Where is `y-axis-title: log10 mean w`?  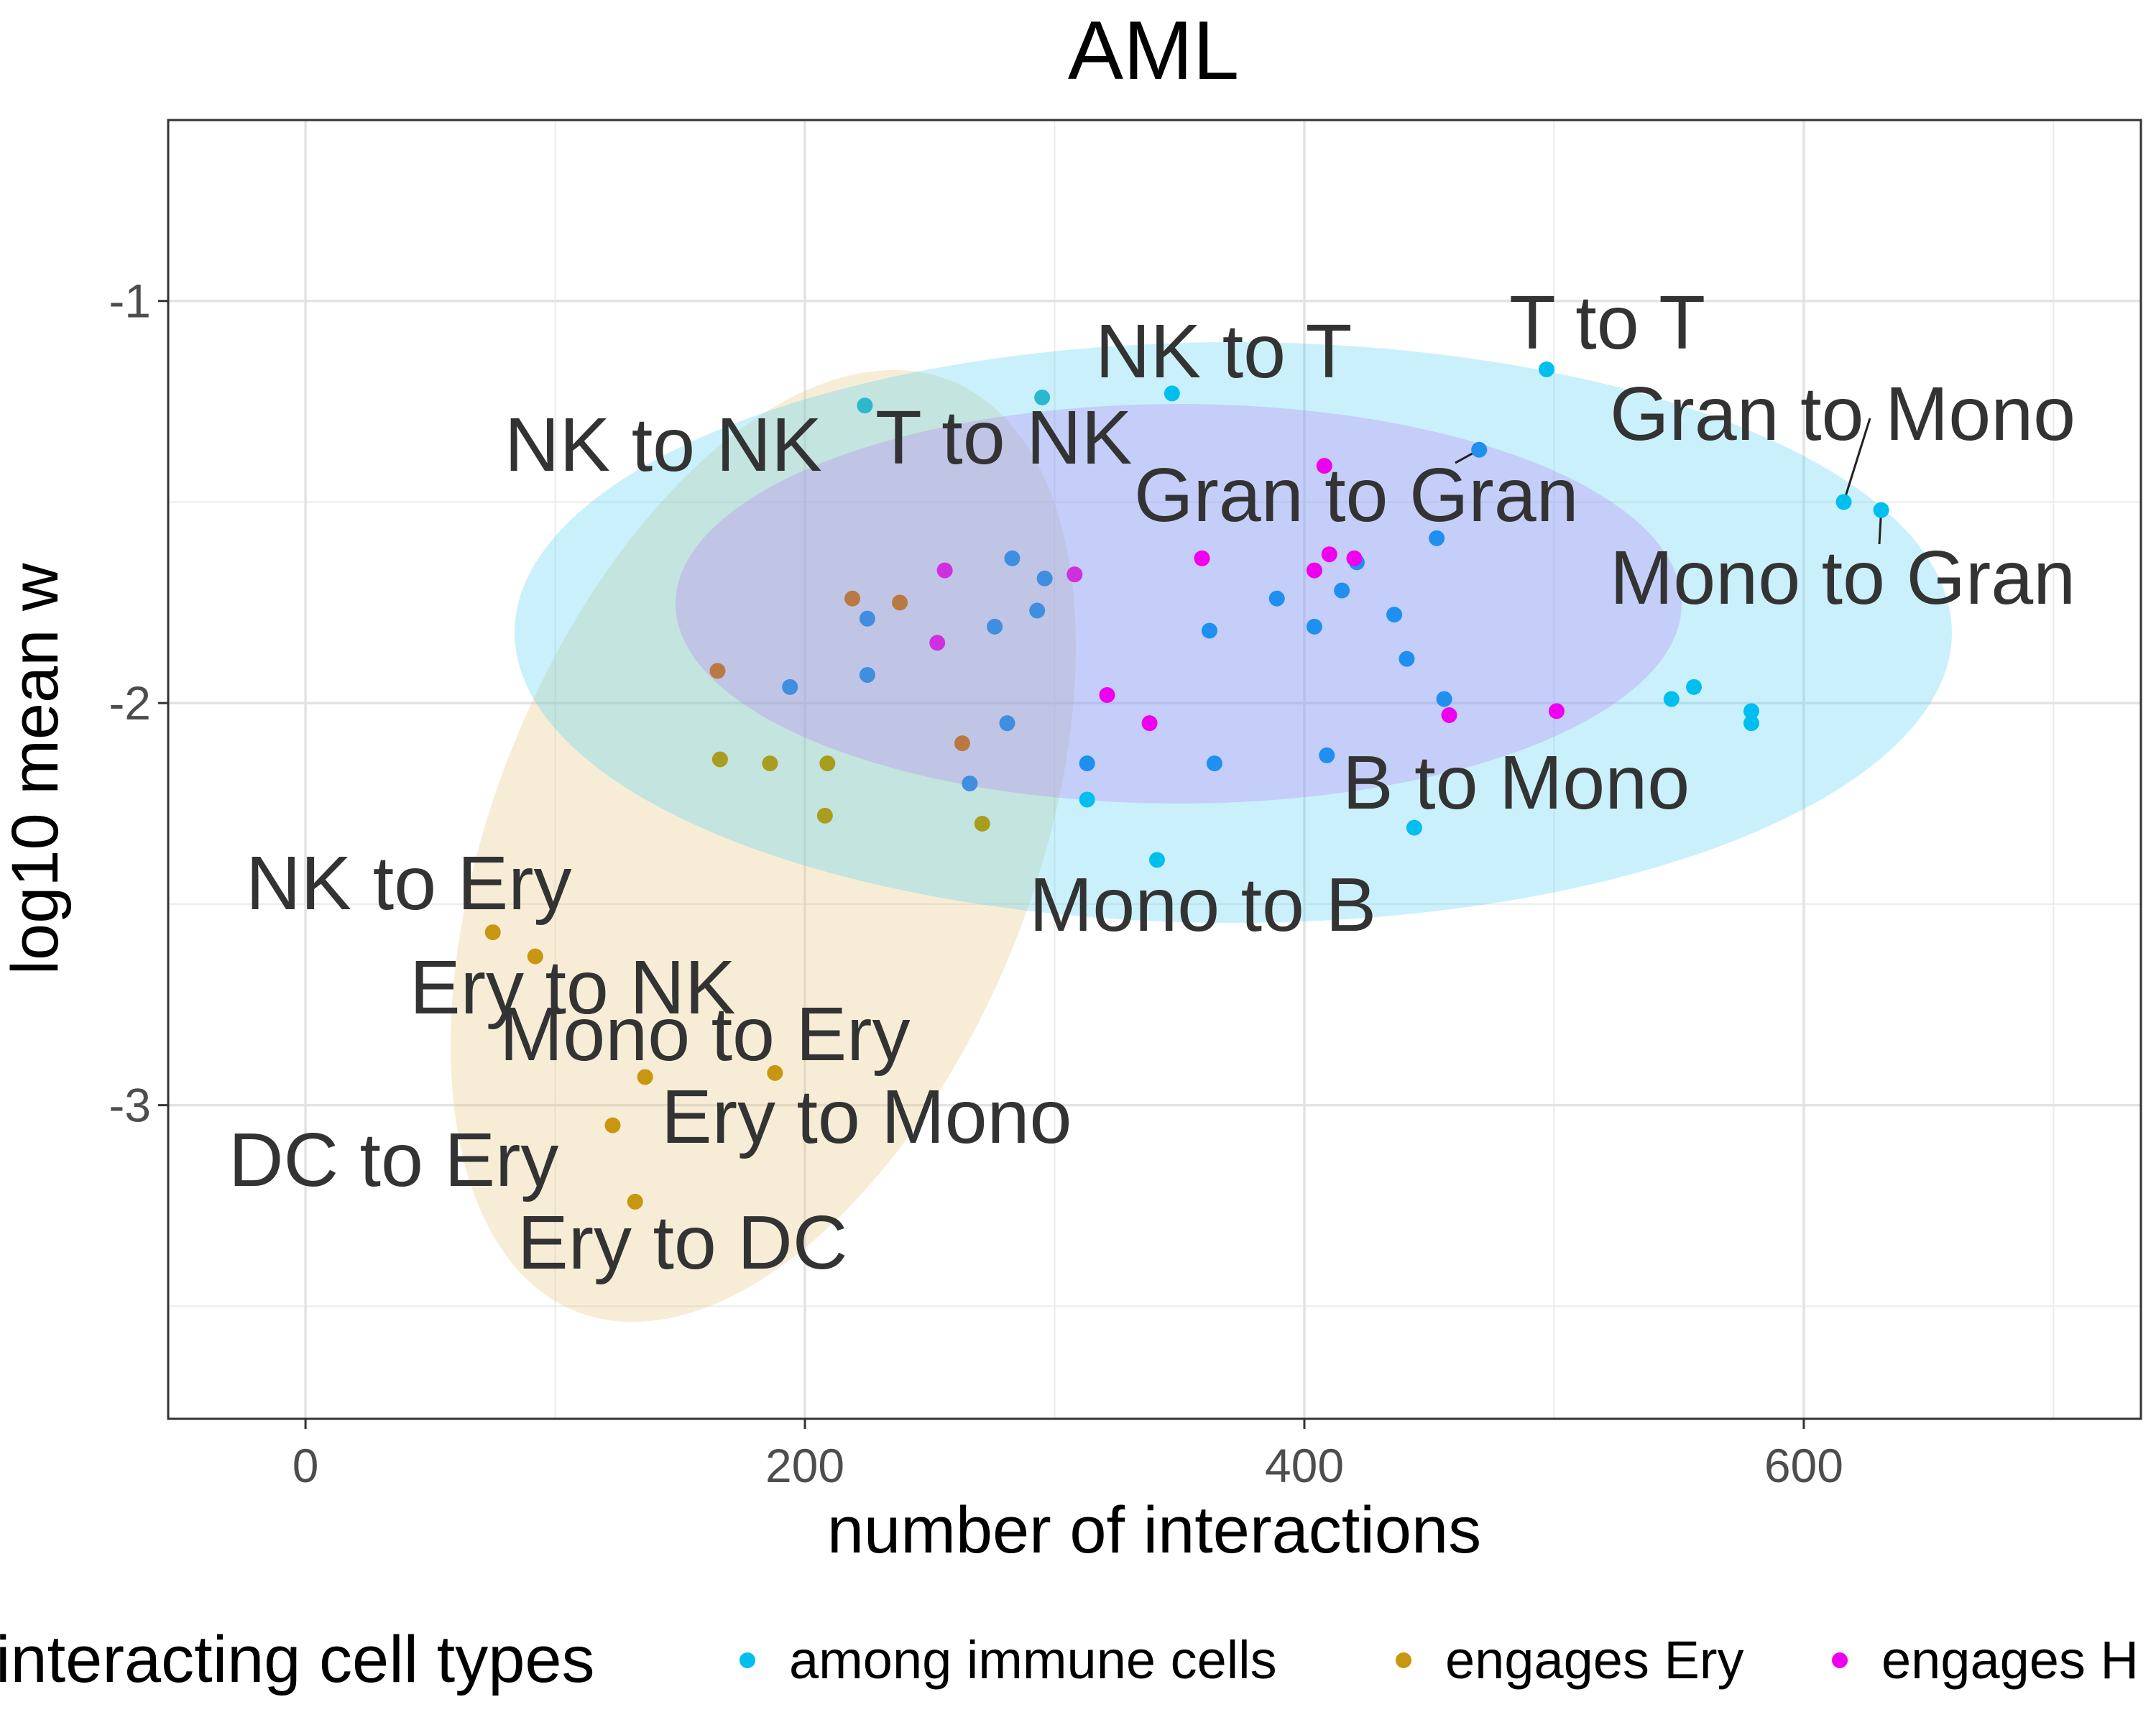 y-axis-title: log10 mean w is located at coordinates (36, 769).